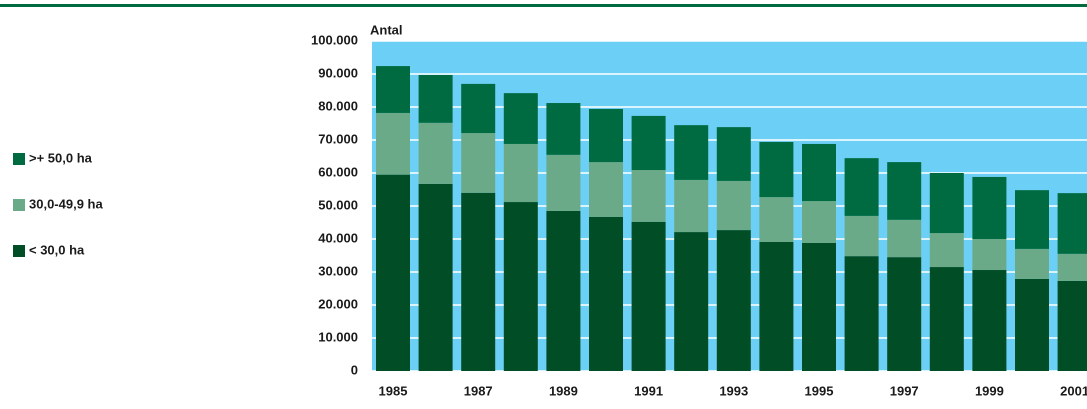  I want to click on x-tick-label: 1999, so click(989, 390).